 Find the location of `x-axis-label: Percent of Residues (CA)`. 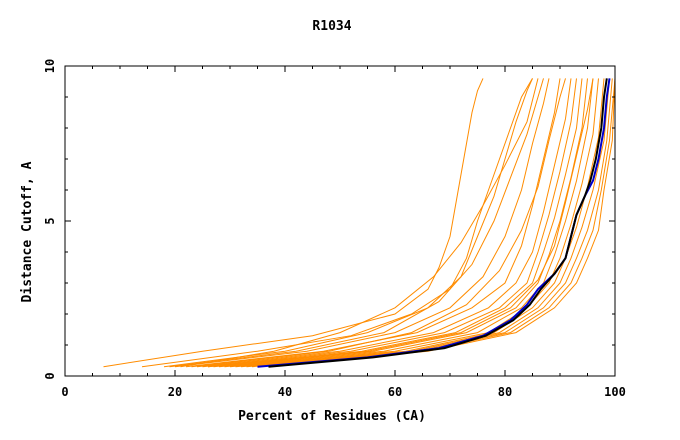

x-axis-label: Percent of Residues (CA) is located at coordinates (332, 416).